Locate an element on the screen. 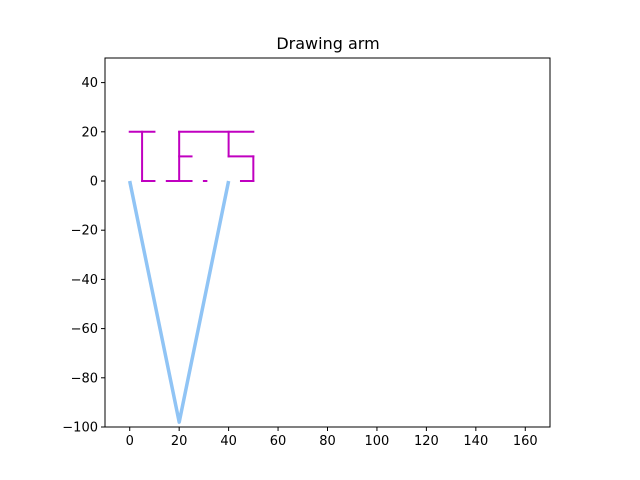 The width and height of the screenshot is (640, 480). y-tick-label: −80 is located at coordinates (84, 378).